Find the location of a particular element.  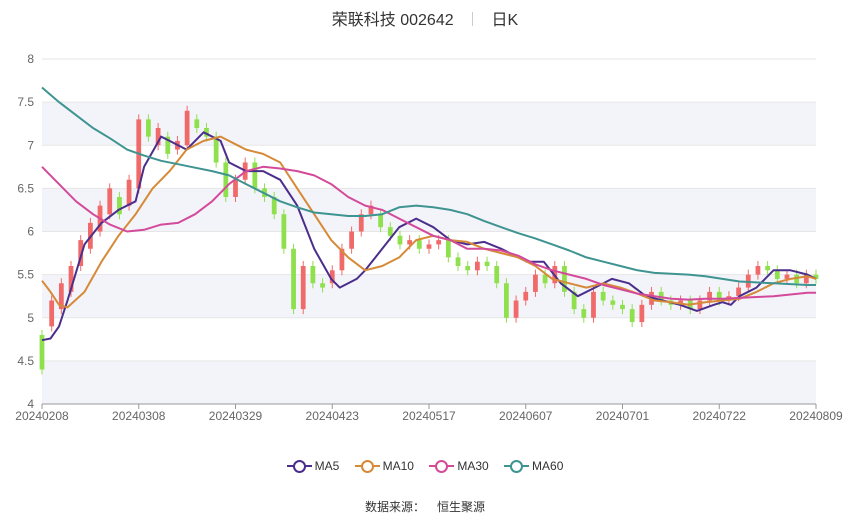

x-tick-label: 20240208 is located at coordinates (42, 416).